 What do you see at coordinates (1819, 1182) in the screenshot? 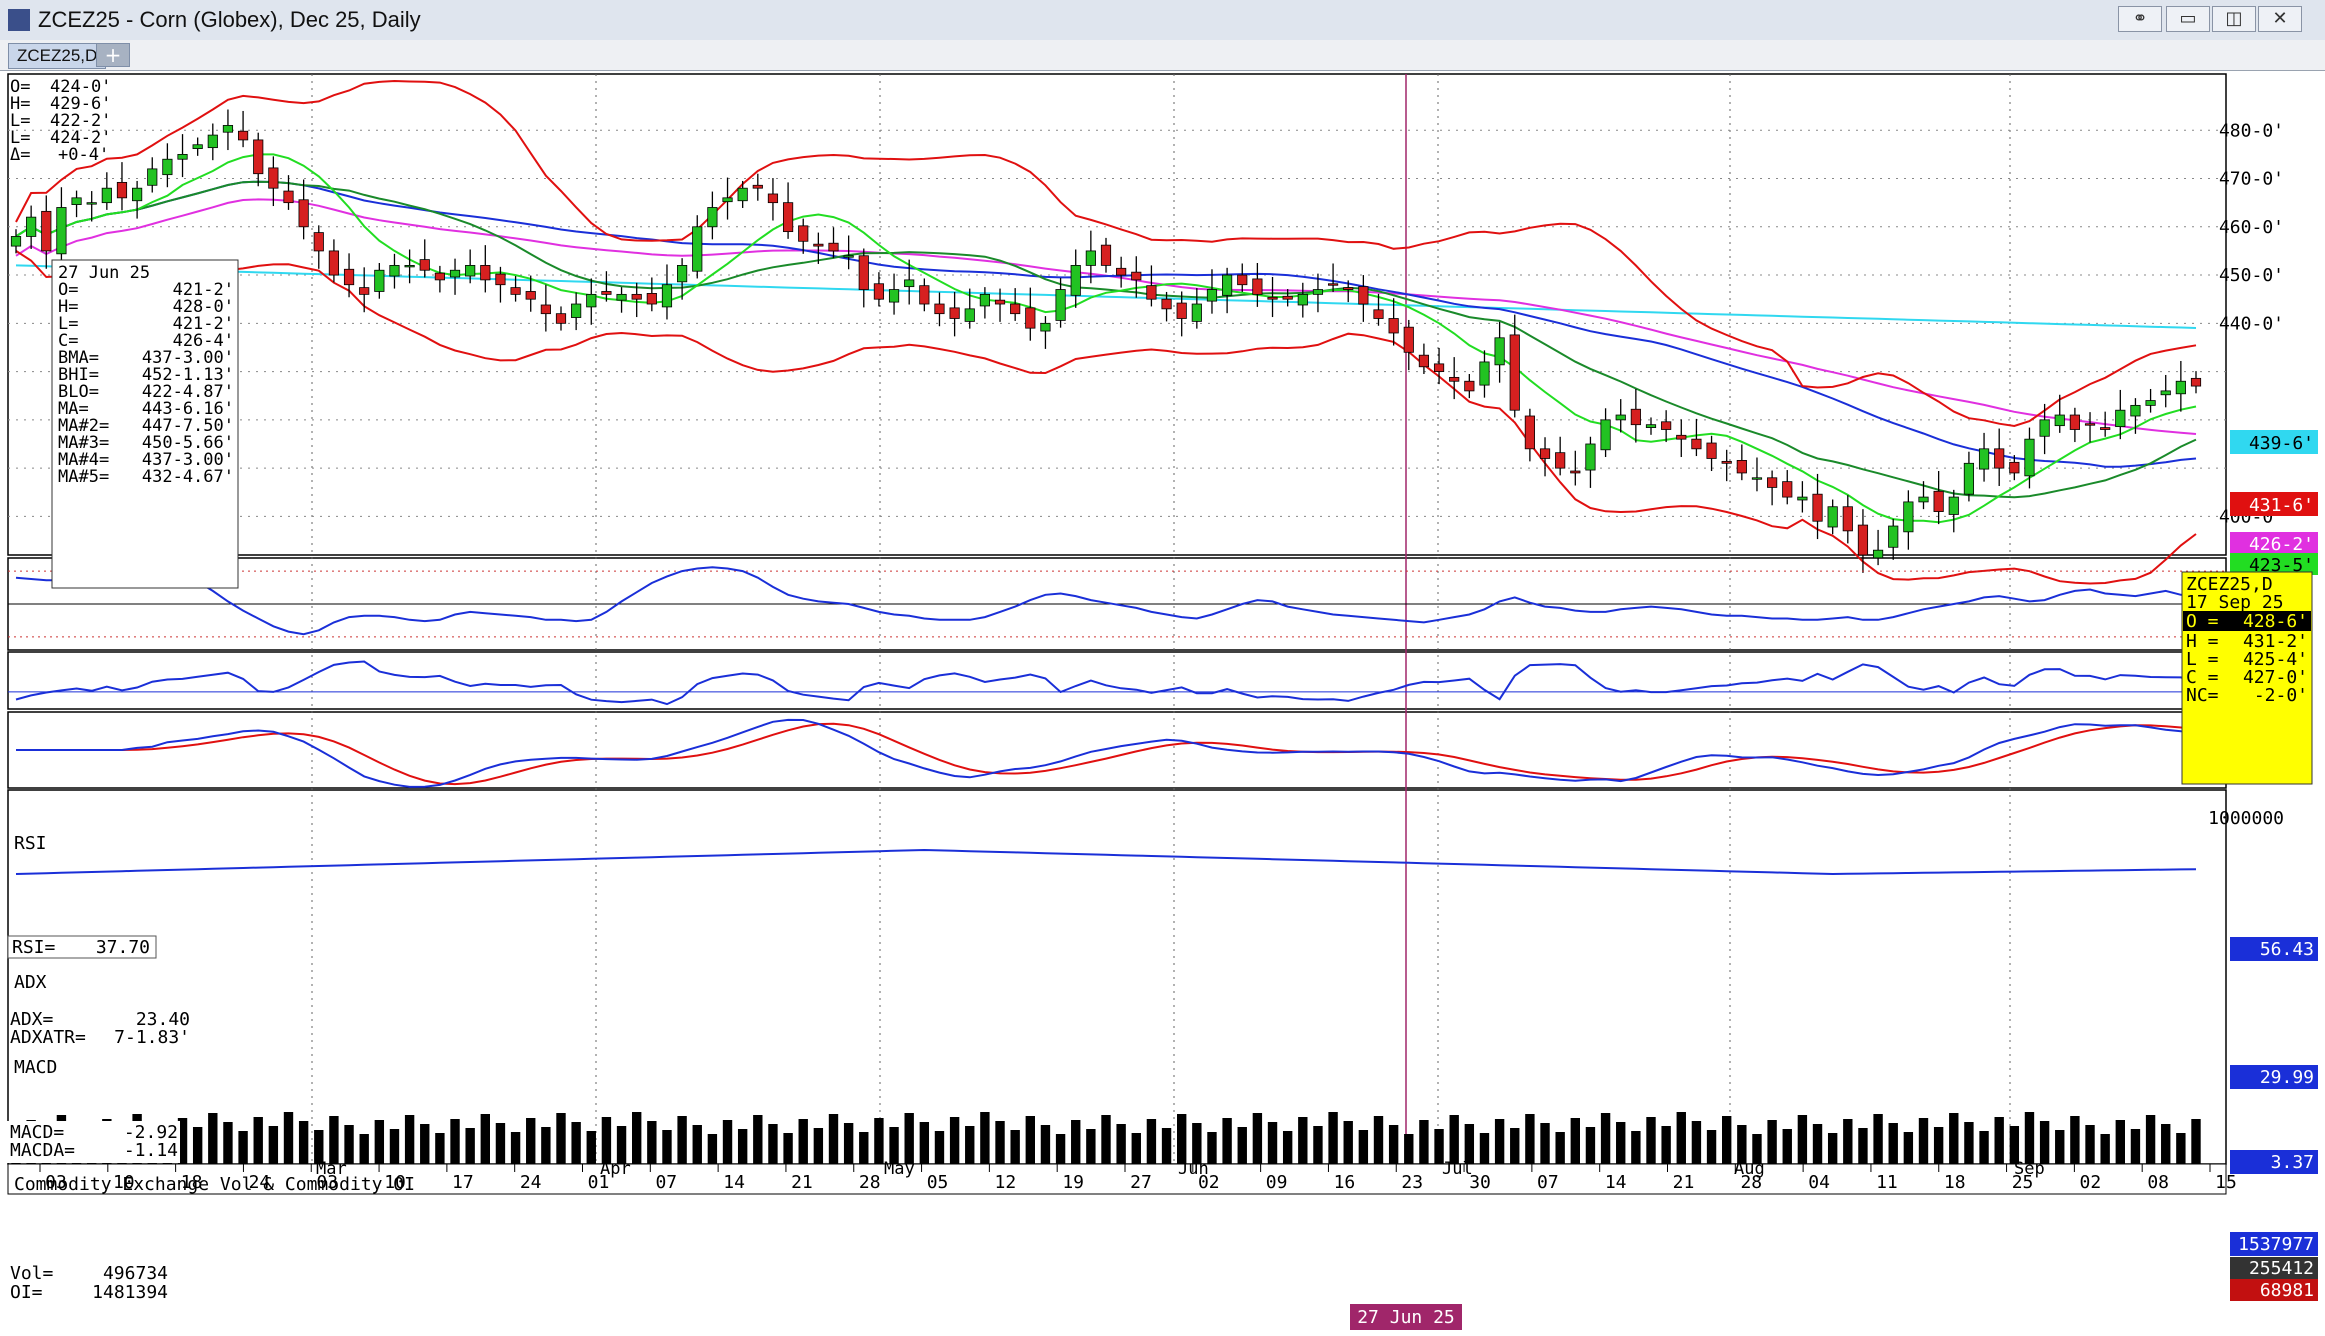
I see `day-tick-label: 04` at bounding box center [1819, 1182].